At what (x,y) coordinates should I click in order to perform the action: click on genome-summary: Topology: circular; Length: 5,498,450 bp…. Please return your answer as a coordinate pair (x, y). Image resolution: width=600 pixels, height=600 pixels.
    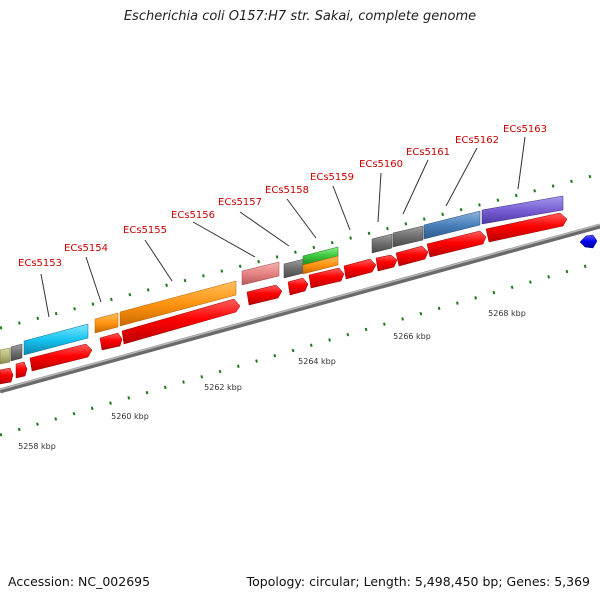
    Looking at the image, I should click on (418, 581).